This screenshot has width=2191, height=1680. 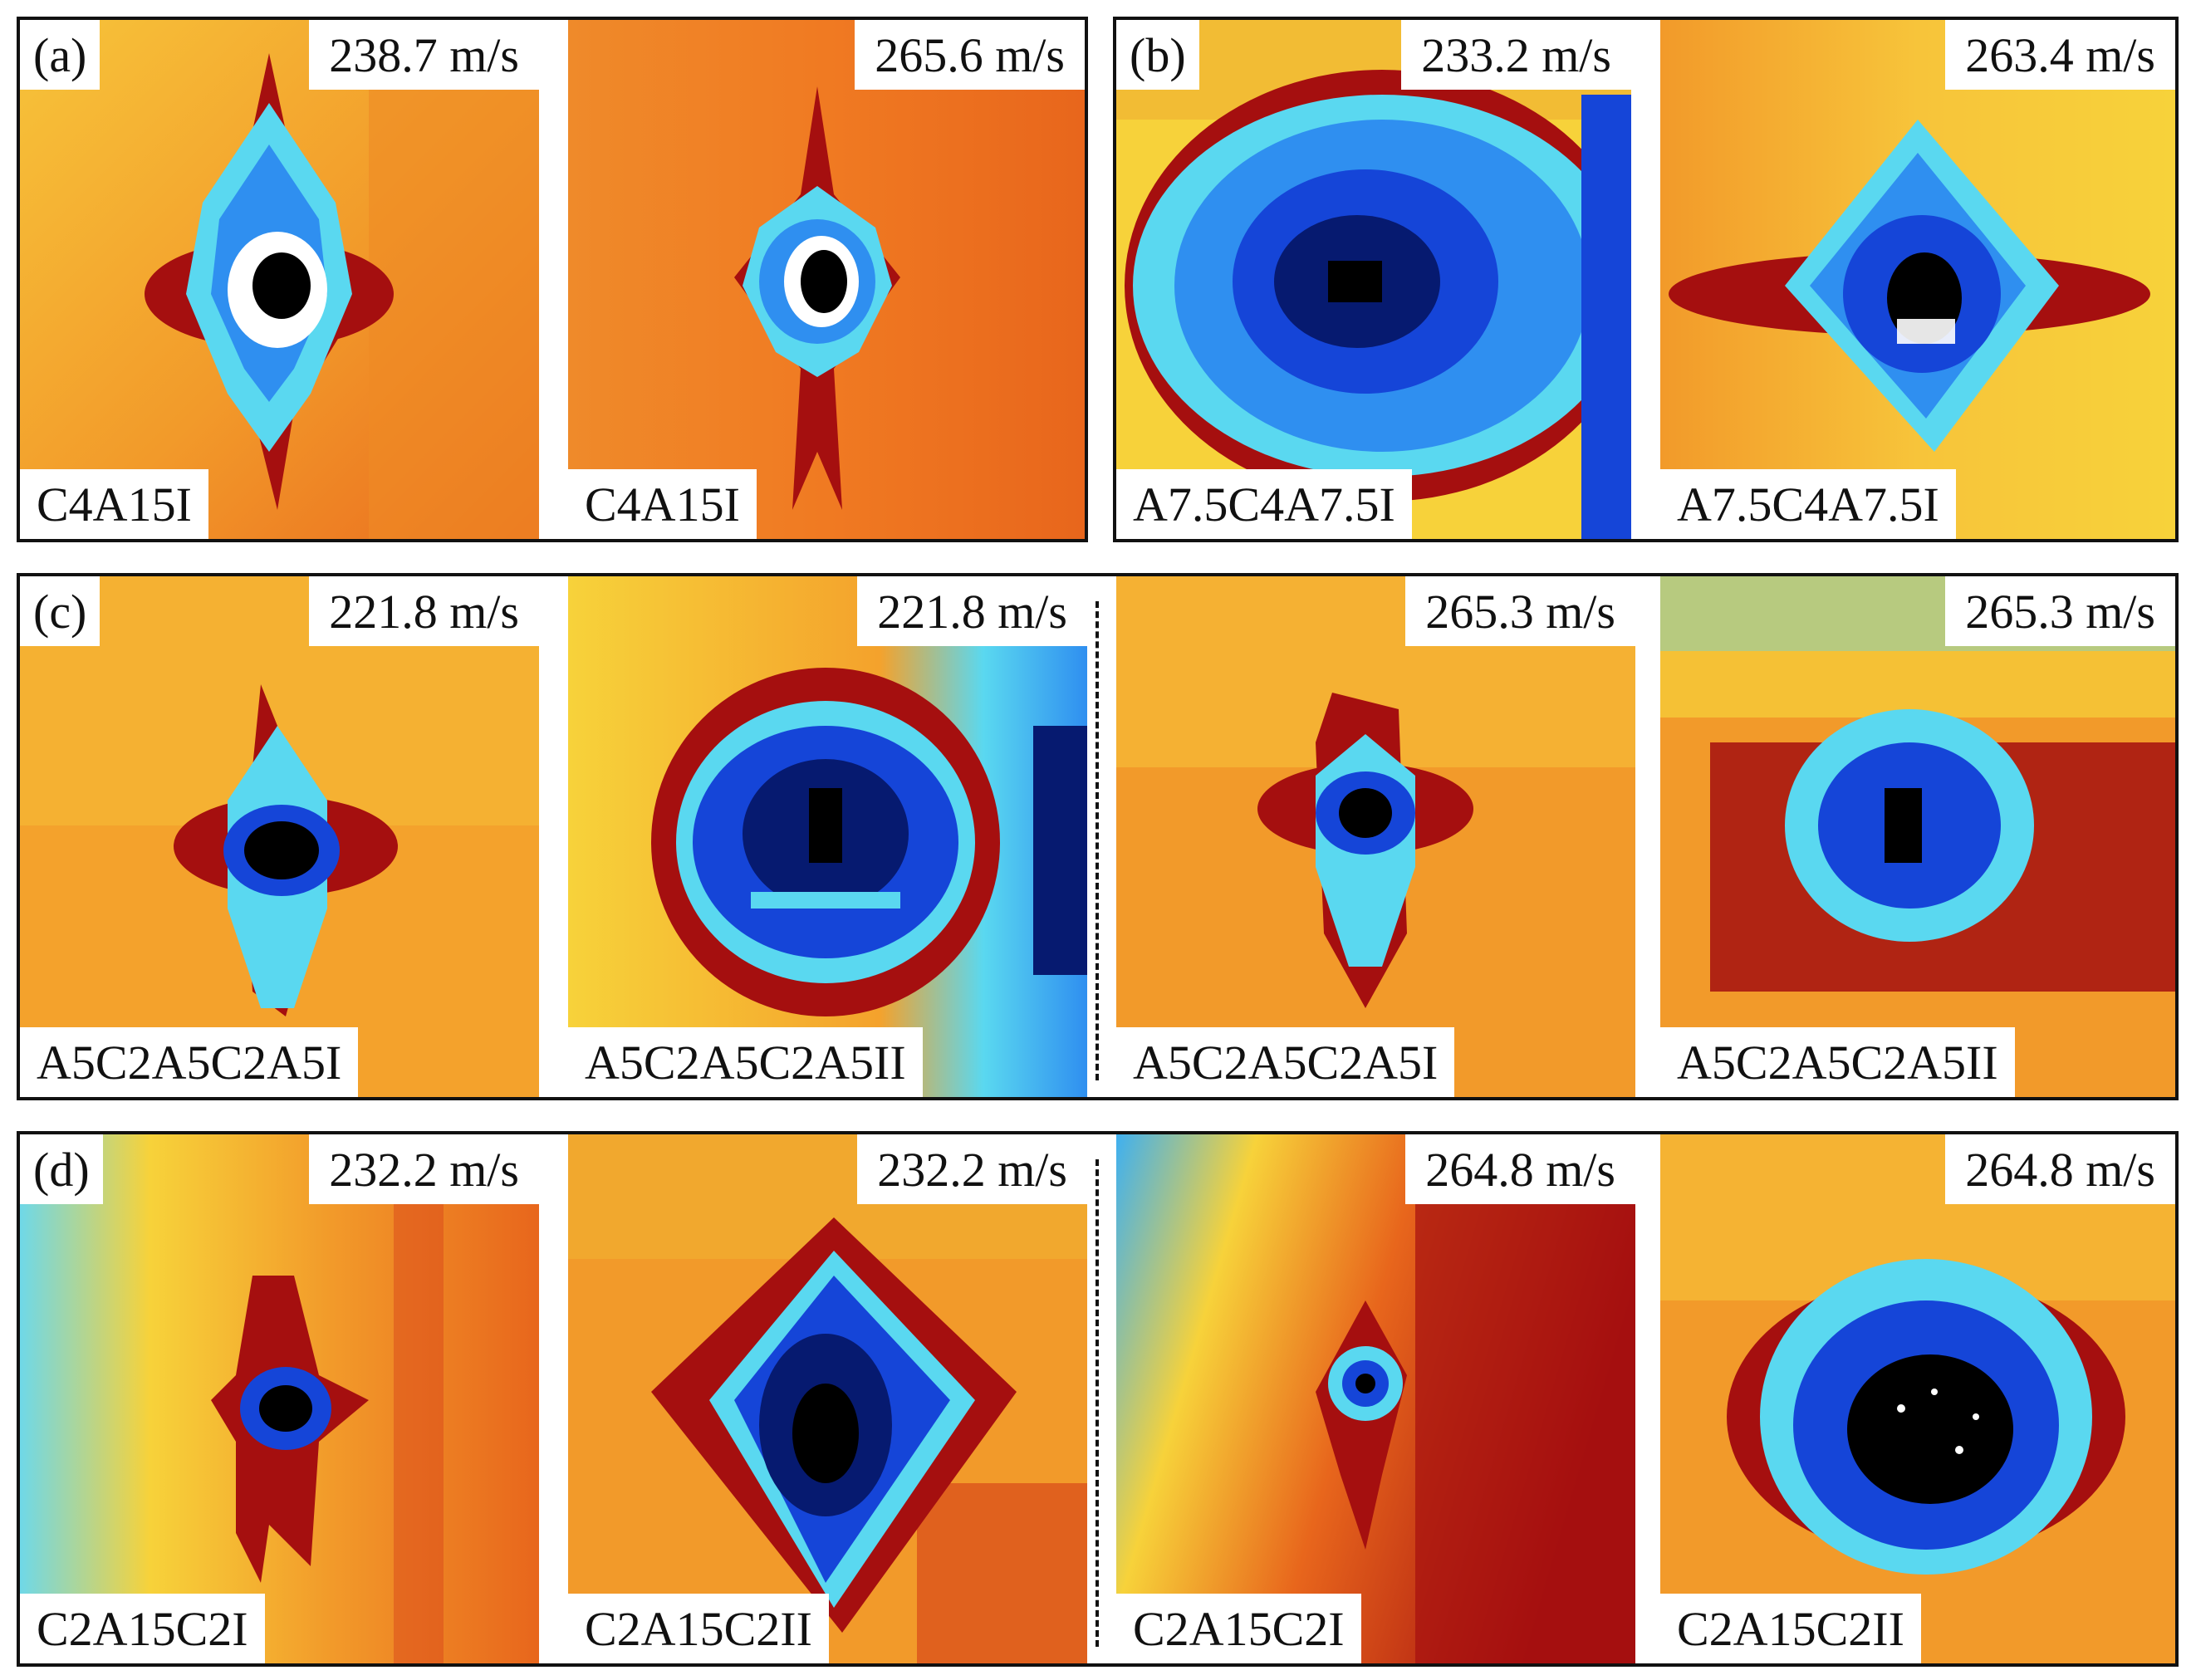 What do you see at coordinates (1516, 55) in the screenshot?
I see `impact-velocity-label: 233.2 m/s` at bounding box center [1516, 55].